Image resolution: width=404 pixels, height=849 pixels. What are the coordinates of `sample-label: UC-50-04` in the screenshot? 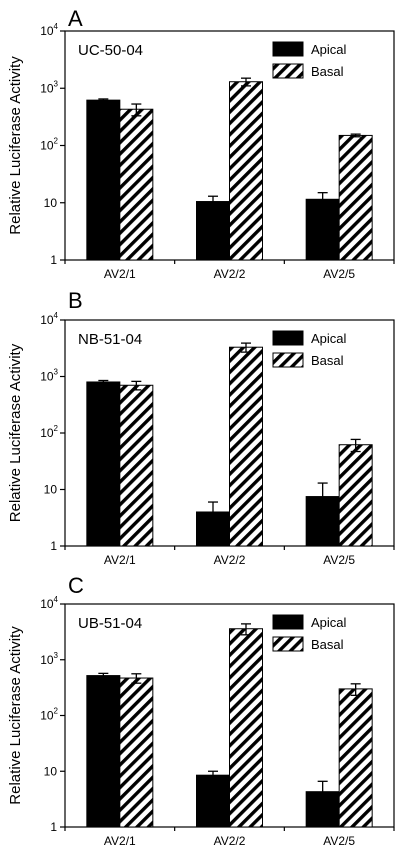 It's located at (110, 50).